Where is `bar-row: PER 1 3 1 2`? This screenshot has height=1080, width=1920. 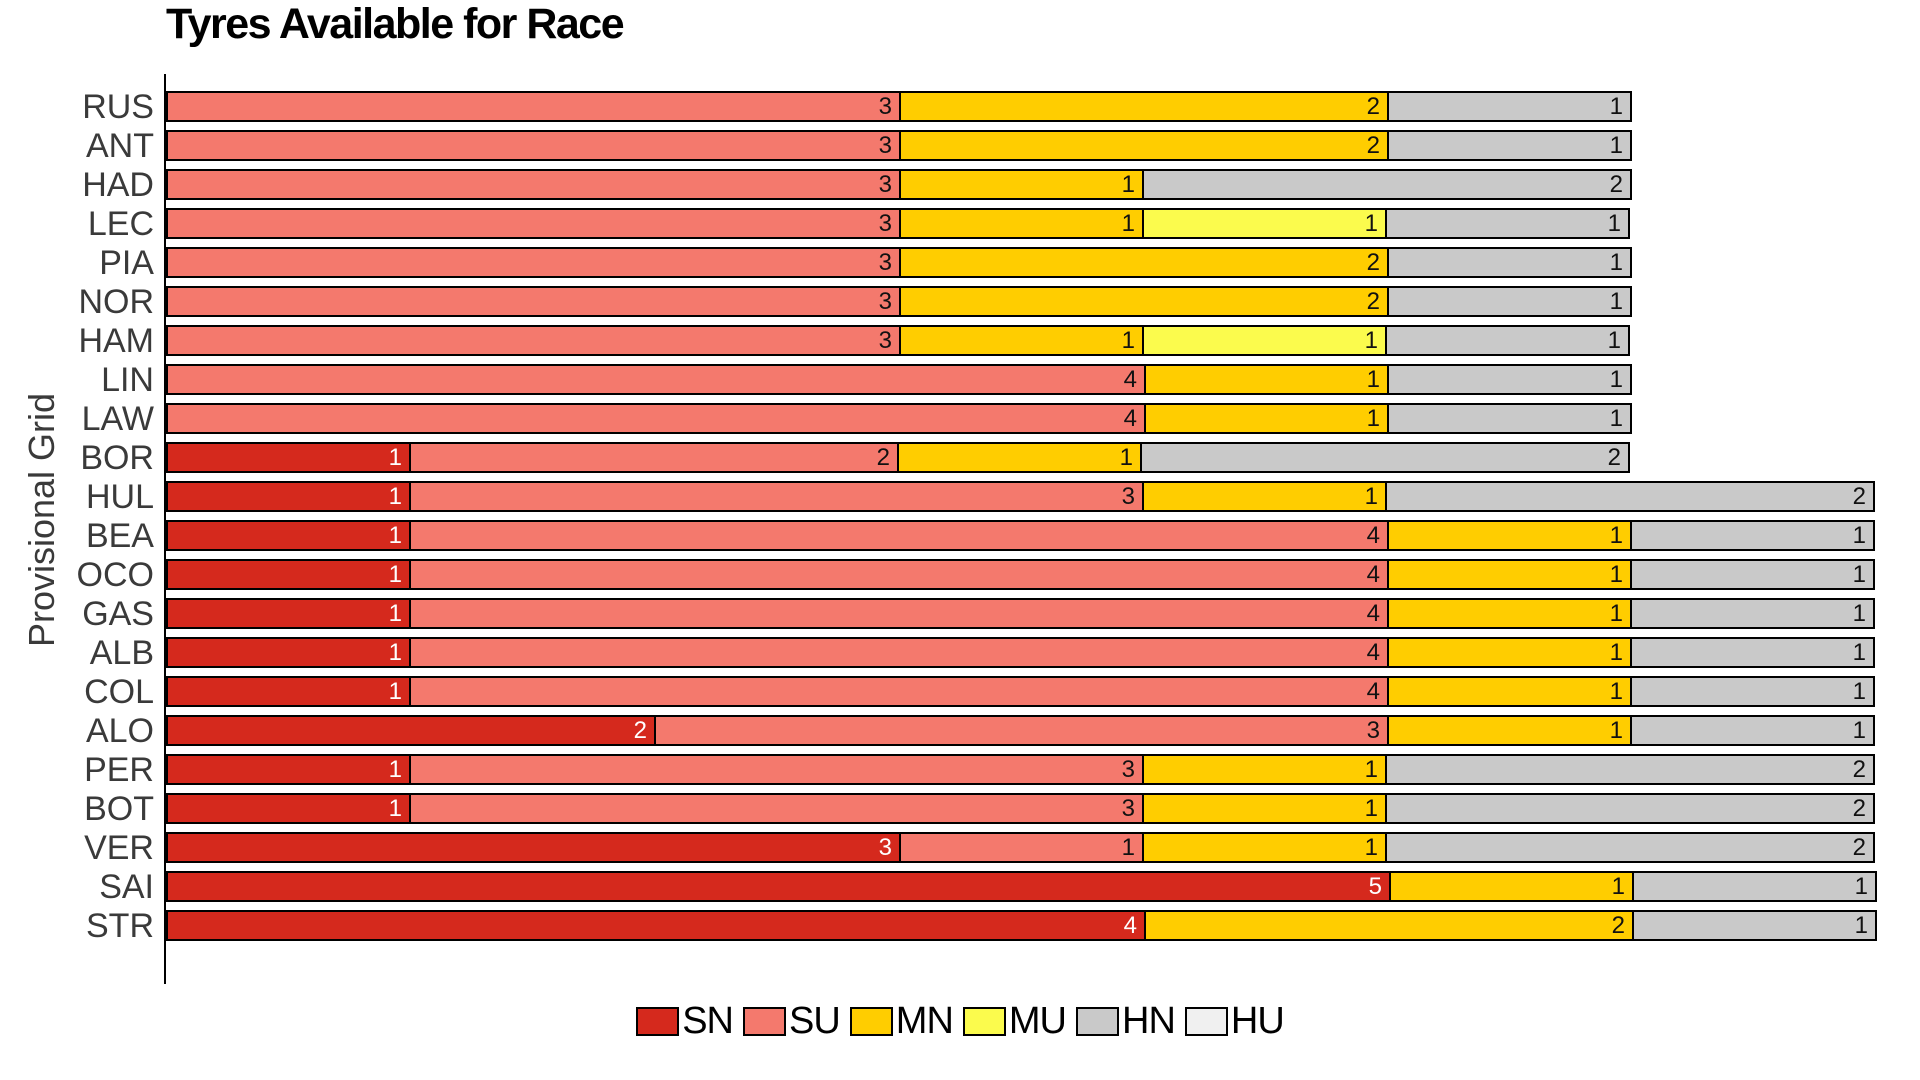 bar-row: PER 1 3 1 2 is located at coordinates (938, 770).